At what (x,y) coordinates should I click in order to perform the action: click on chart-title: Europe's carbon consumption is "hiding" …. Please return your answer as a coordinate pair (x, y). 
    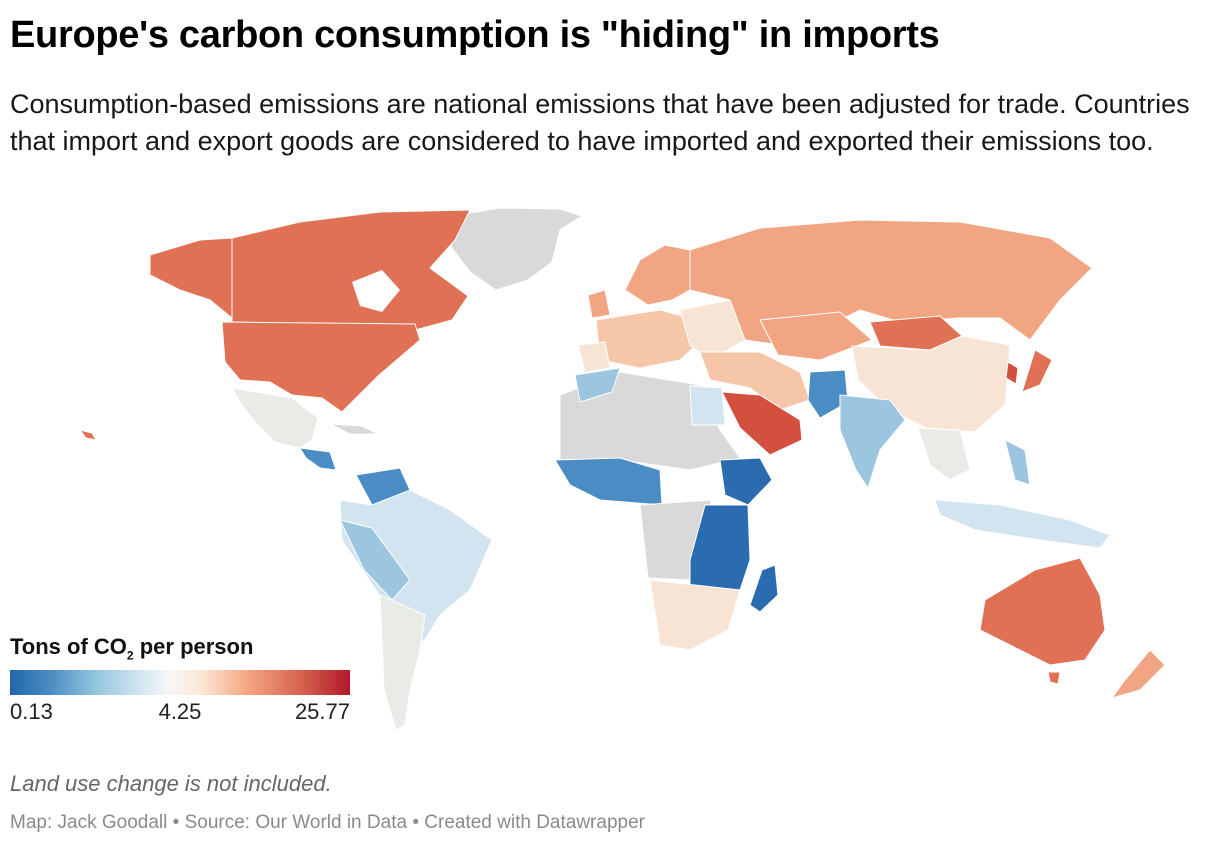
    Looking at the image, I should click on (475, 35).